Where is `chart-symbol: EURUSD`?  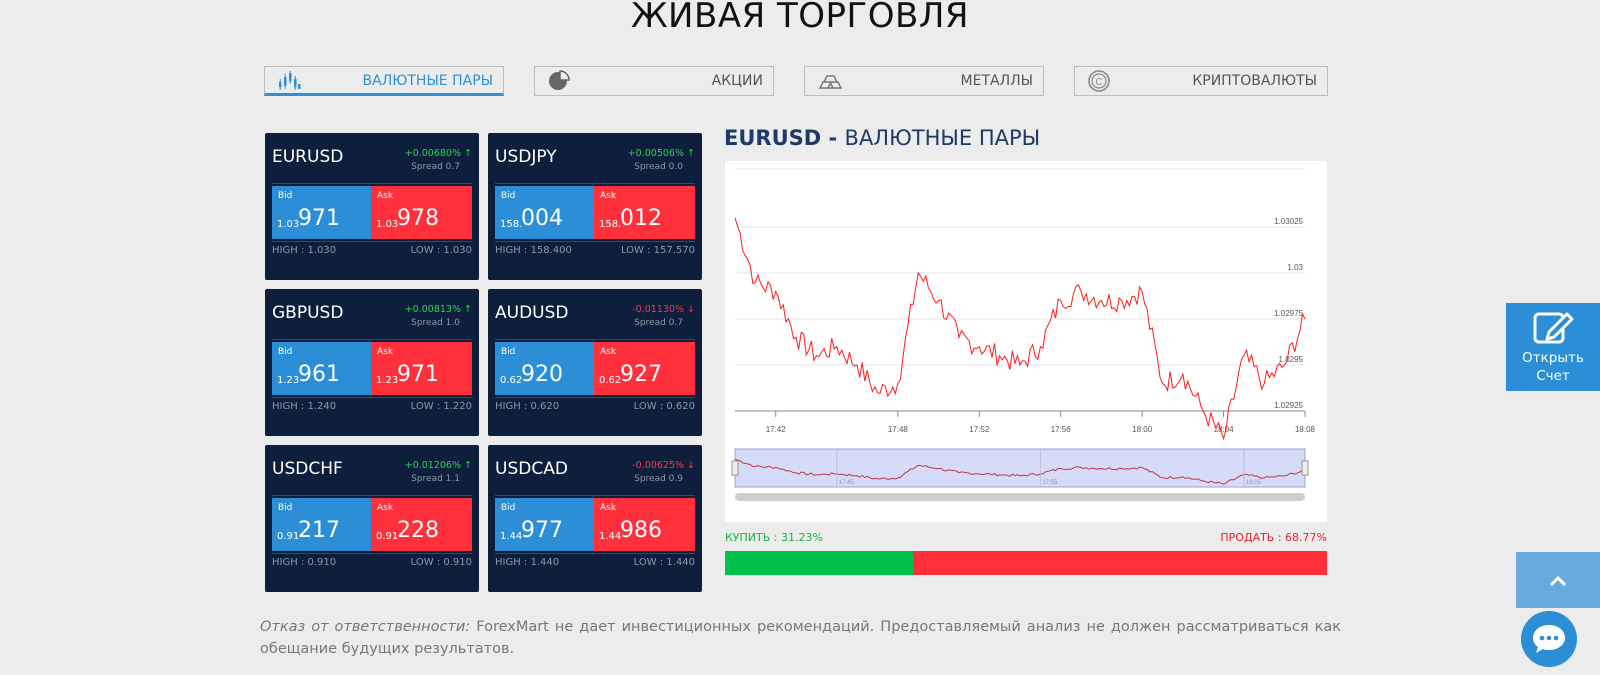 chart-symbol: EURUSD is located at coordinates (773, 138).